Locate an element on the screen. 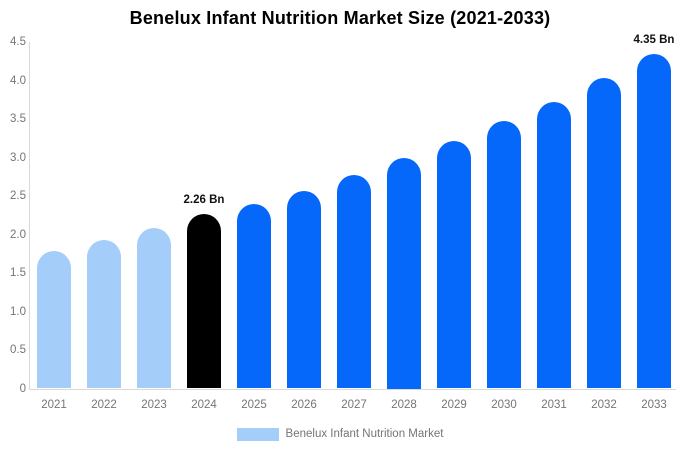  bar-2021 is located at coordinates (54, 320).